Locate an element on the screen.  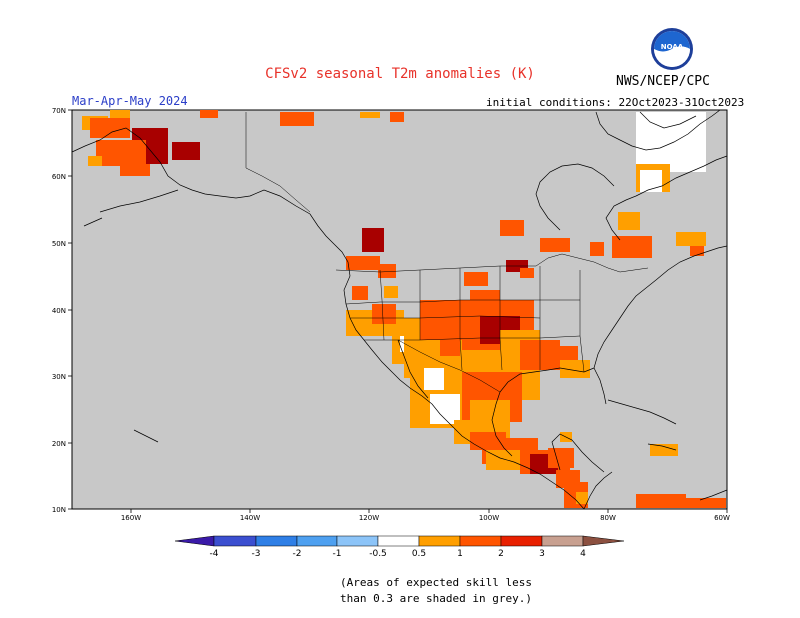
colorbar-label: 2 is located at coordinates (501, 554).